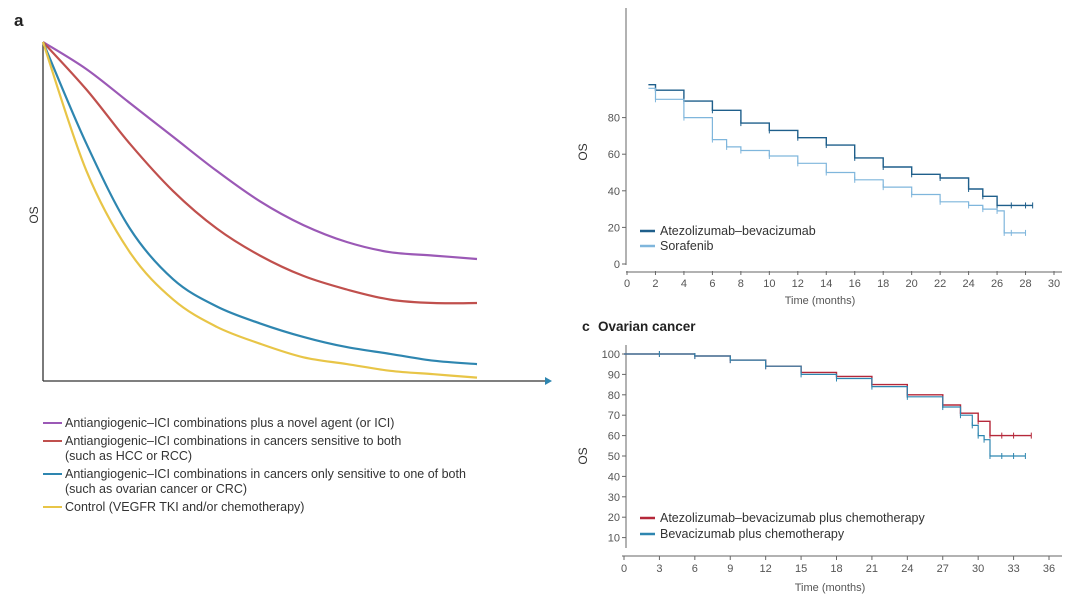  Describe the element at coordinates (614, 539) in the screenshot. I see `c-y-tick-10: 10` at that location.